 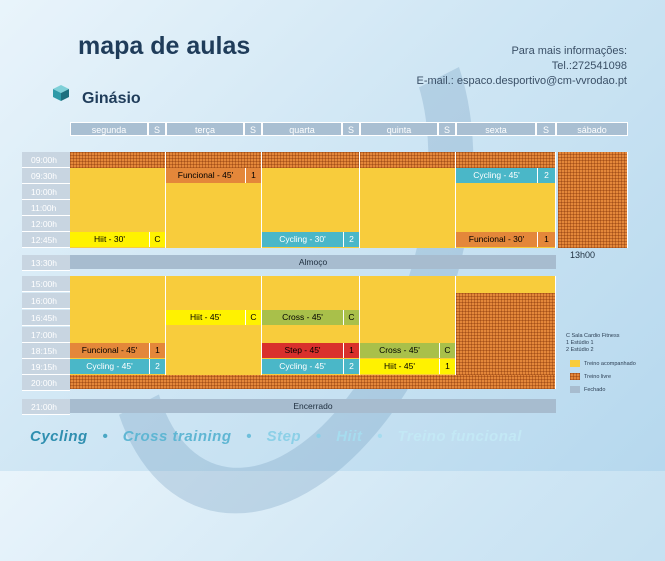 I want to click on time-label: 12:00h, so click(x=46, y=224).